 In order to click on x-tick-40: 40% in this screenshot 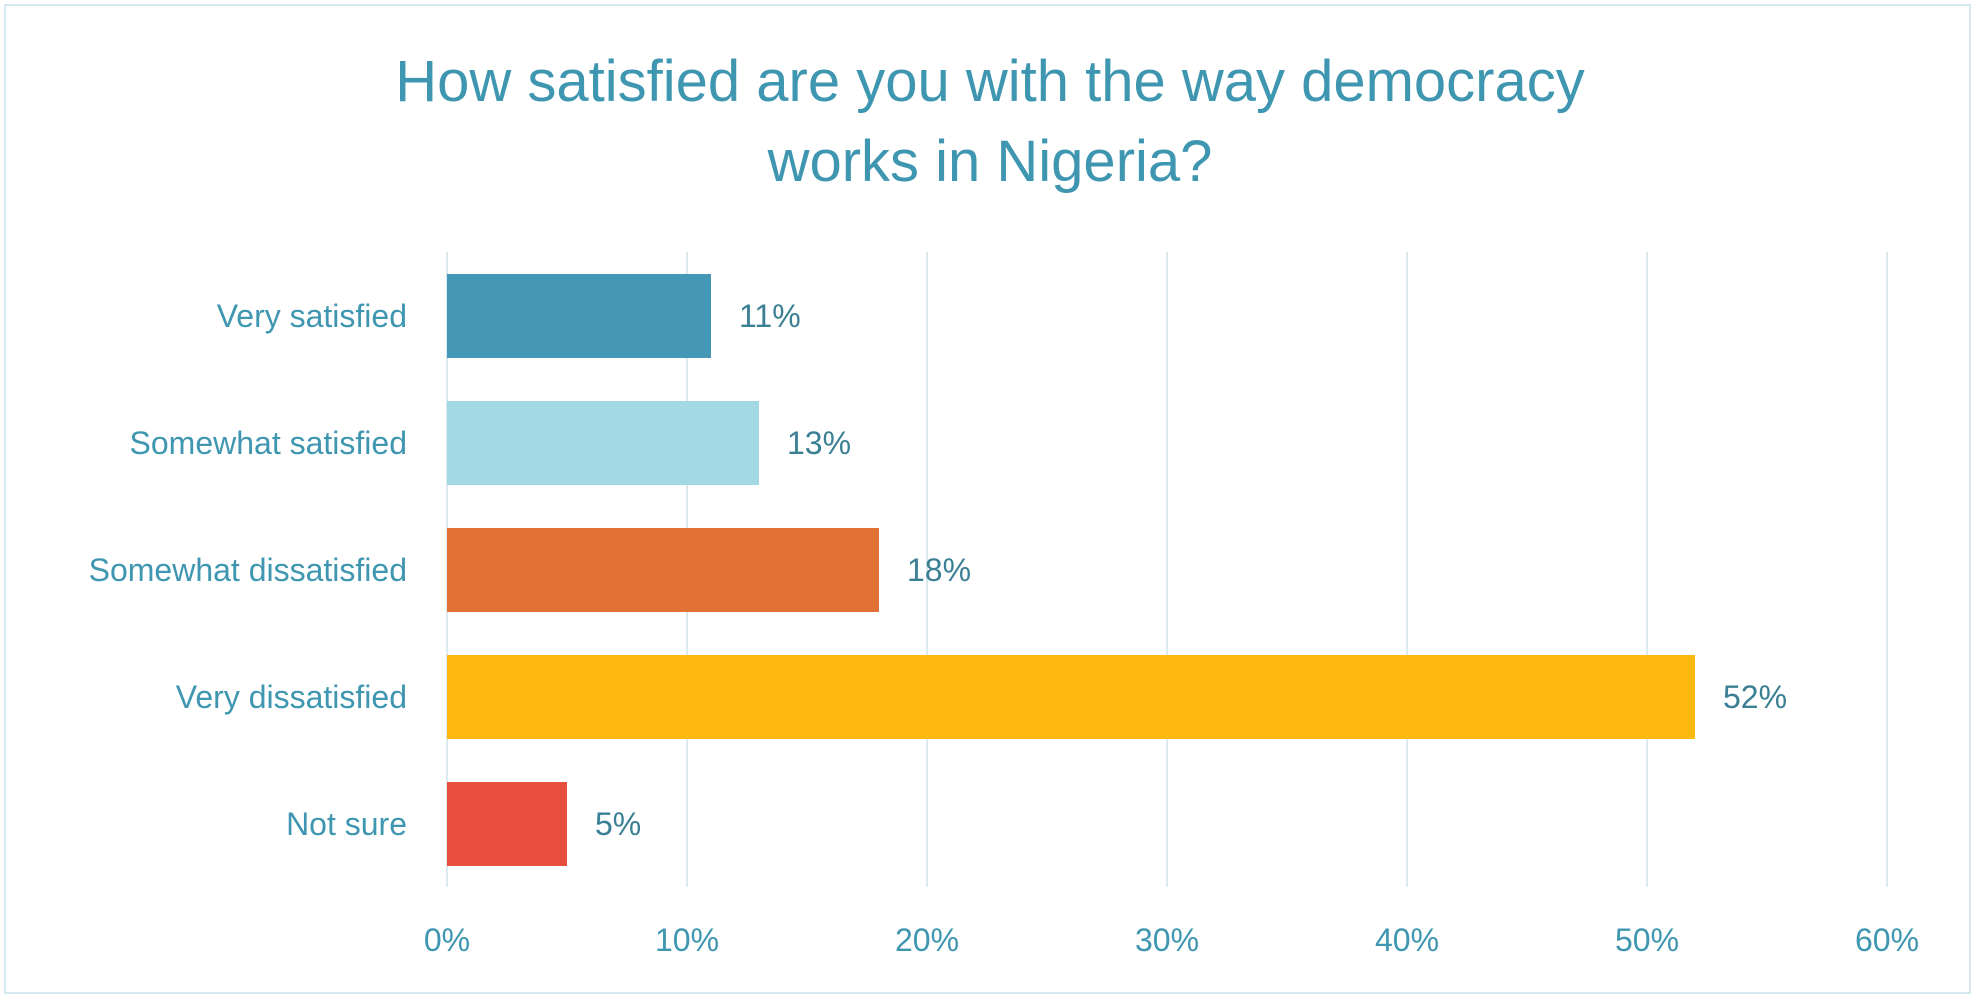, I will do `click(1407, 940)`.